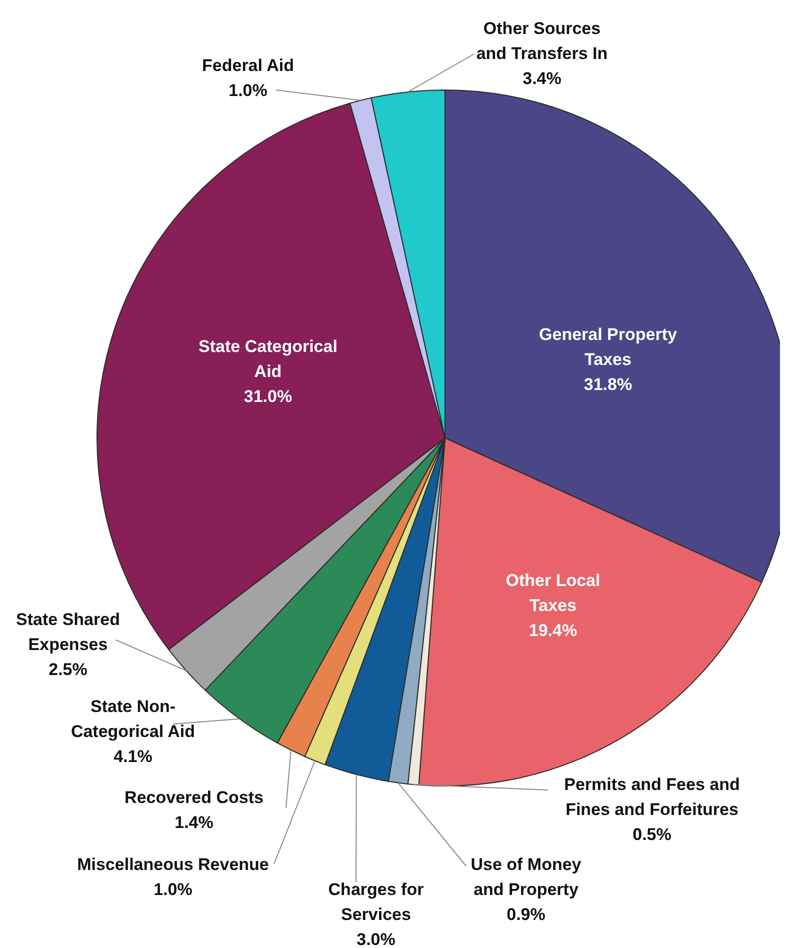 This screenshot has width=788, height=948. What do you see at coordinates (173, 864) in the screenshot?
I see `slice-label: Miscellaneous Revenue` at bounding box center [173, 864].